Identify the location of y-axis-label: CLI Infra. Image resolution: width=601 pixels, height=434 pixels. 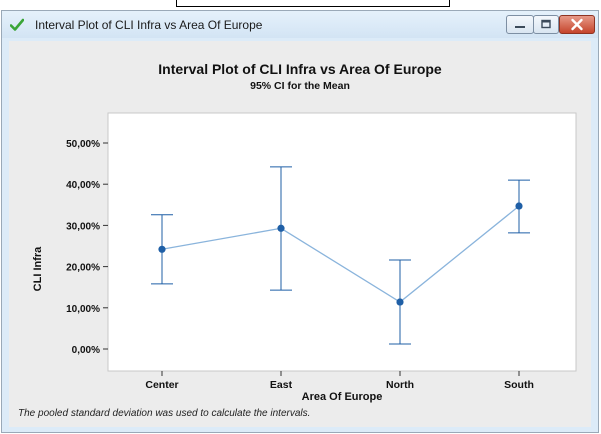
(38, 268).